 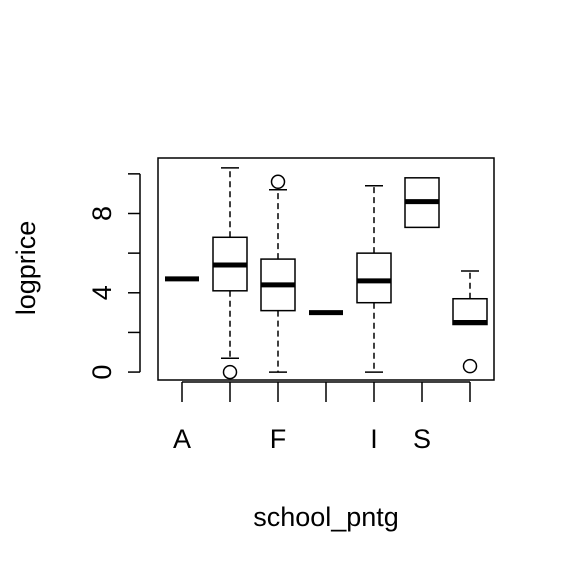 What do you see at coordinates (278, 439) in the screenshot?
I see `x-tick-label: F` at bounding box center [278, 439].